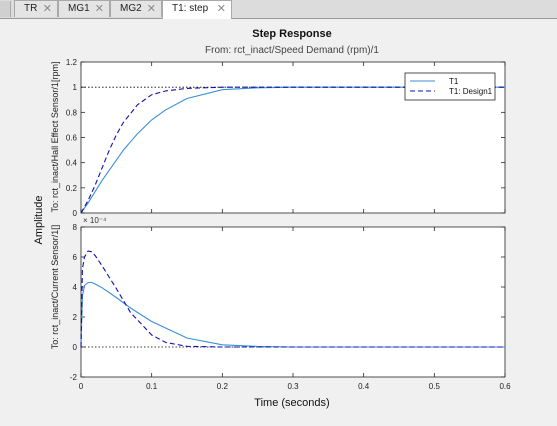 The height and width of the screenshot is (426, 557). Describe the element at coordinates (131, 8) in the screenshot. I see `tab-label: MG2` at that location.